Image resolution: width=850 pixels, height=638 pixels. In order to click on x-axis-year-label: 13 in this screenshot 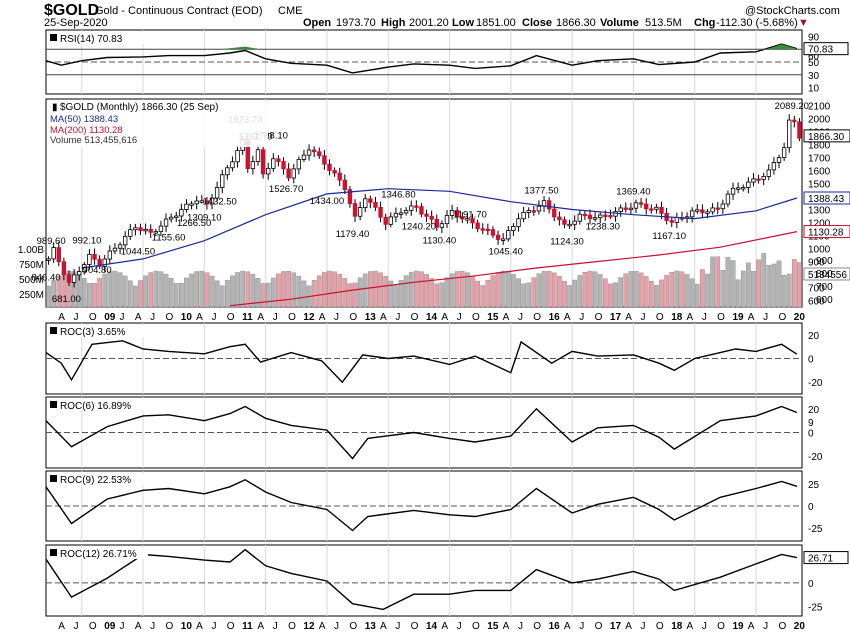, I will do `click(371, 626)`.